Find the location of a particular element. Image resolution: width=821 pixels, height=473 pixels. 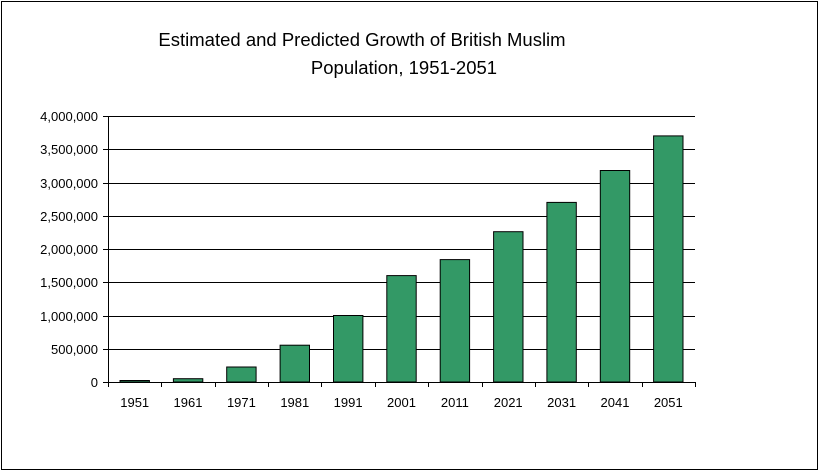

x-tick-label: 2041 is located at coordinates (615, 402).